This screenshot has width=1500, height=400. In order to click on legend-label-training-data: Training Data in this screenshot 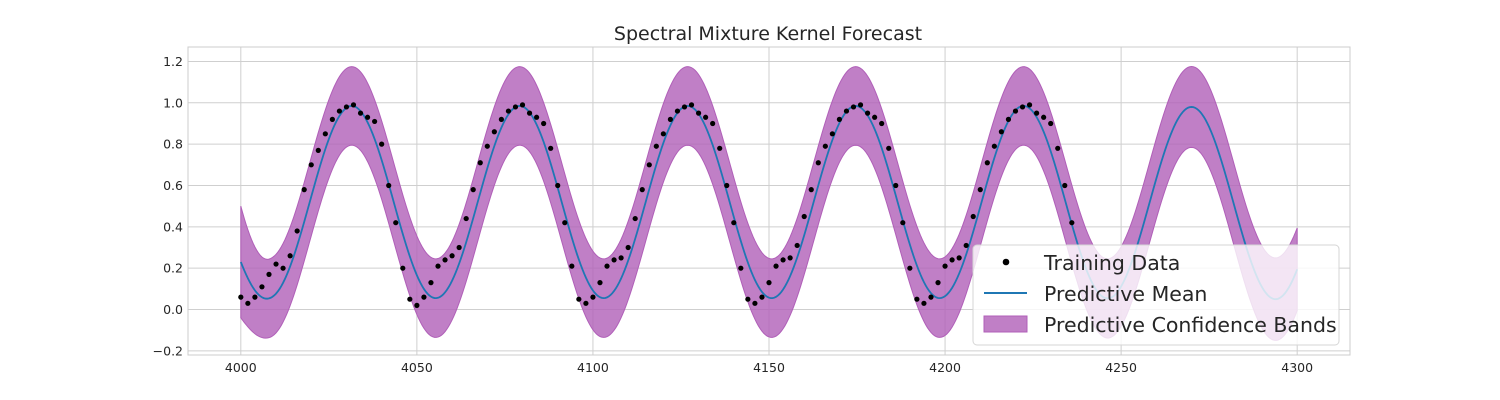, I will do `click(1111, 263)`.